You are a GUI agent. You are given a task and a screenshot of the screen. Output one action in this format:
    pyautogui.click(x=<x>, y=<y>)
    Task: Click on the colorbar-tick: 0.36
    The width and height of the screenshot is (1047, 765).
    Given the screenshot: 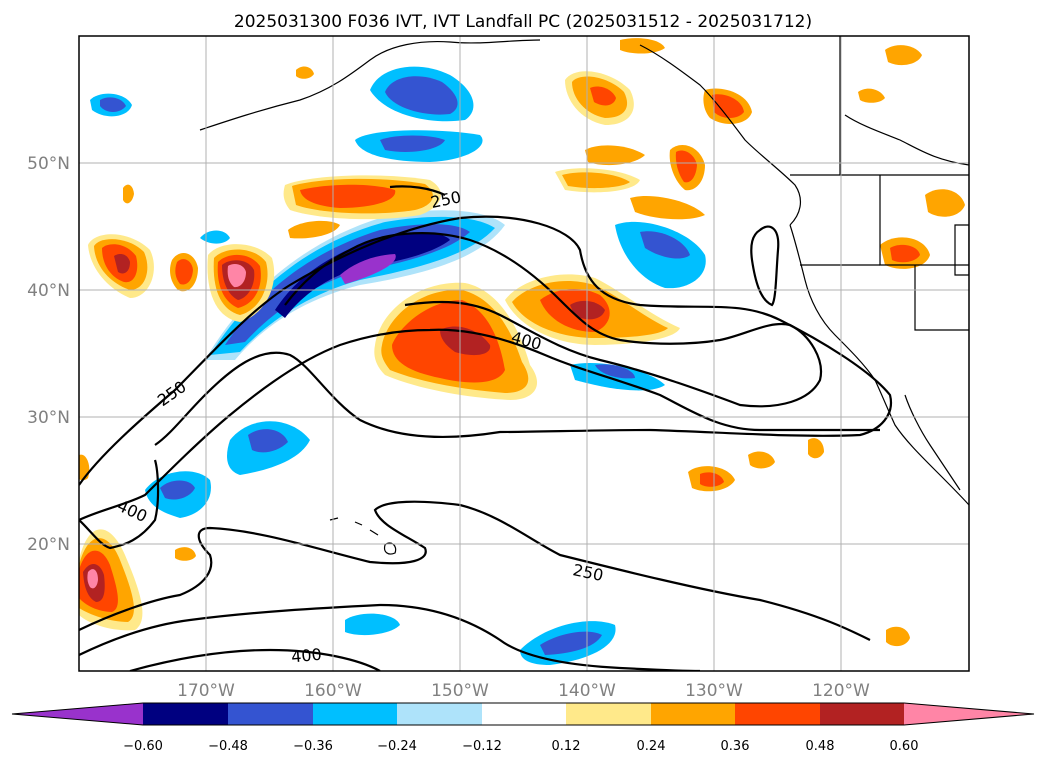 What is the action you would take?
    pyautogui.click(x=735, y=746)
    